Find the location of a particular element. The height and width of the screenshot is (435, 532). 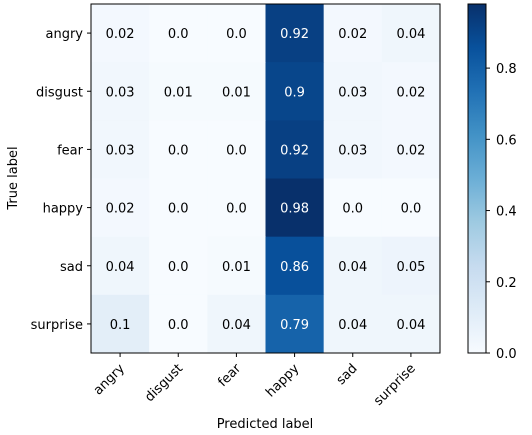

cell-value-label: 0.1 is located at coordinates (120, 325).